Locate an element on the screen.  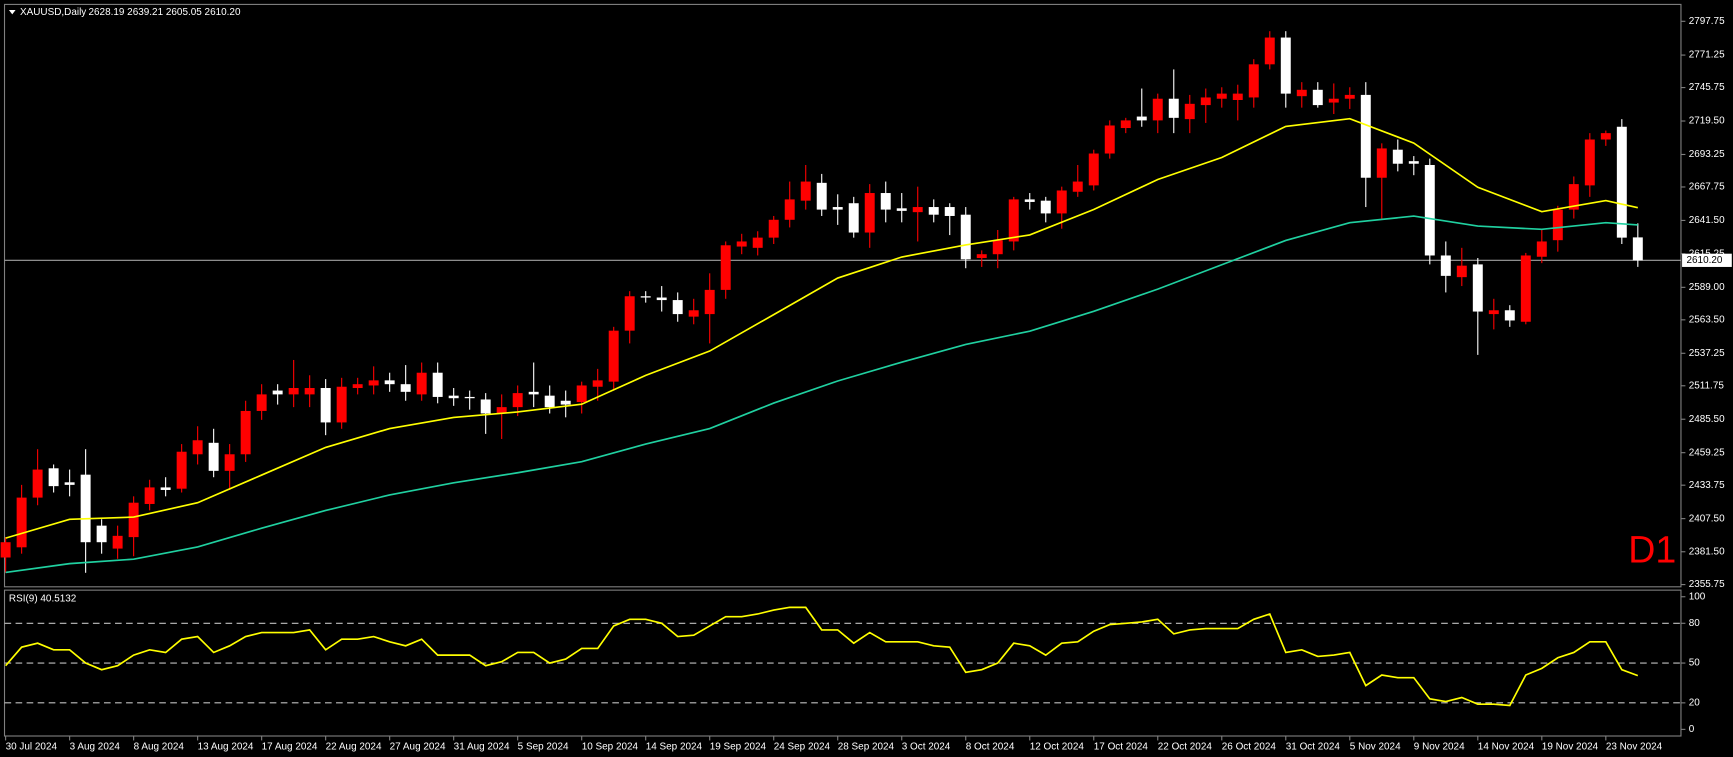
x-tick-label: 14 Nov 2024 is located at coordinates (1506, 747).